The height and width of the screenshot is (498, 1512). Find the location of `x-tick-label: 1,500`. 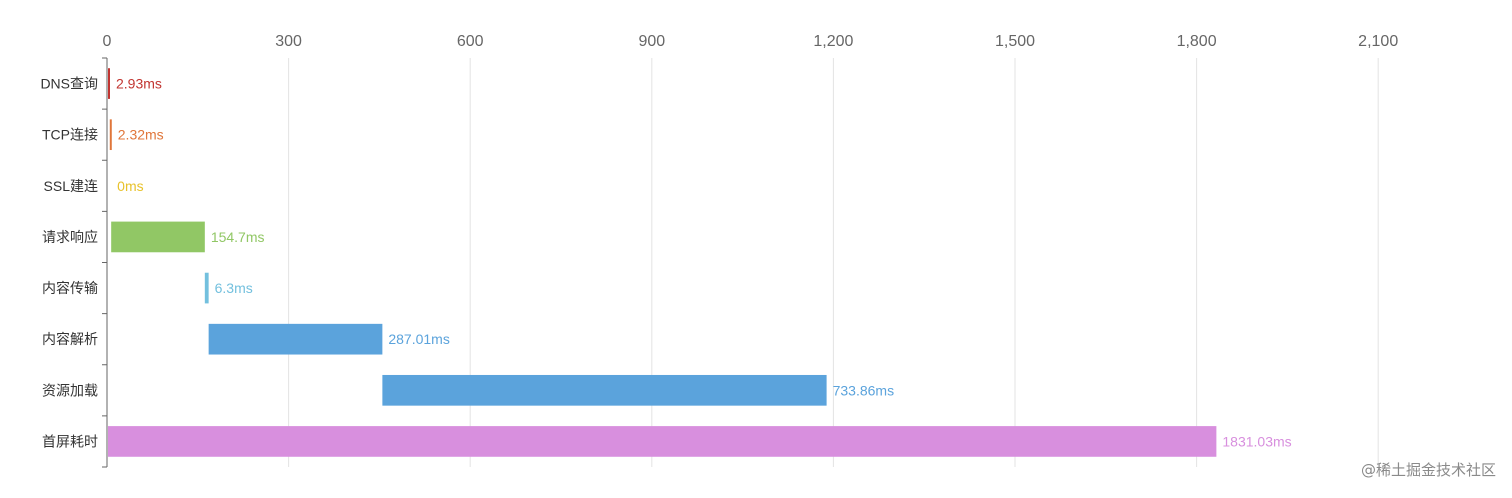

x-tick-label: 1,500 is located at coordinates (1015, 41).